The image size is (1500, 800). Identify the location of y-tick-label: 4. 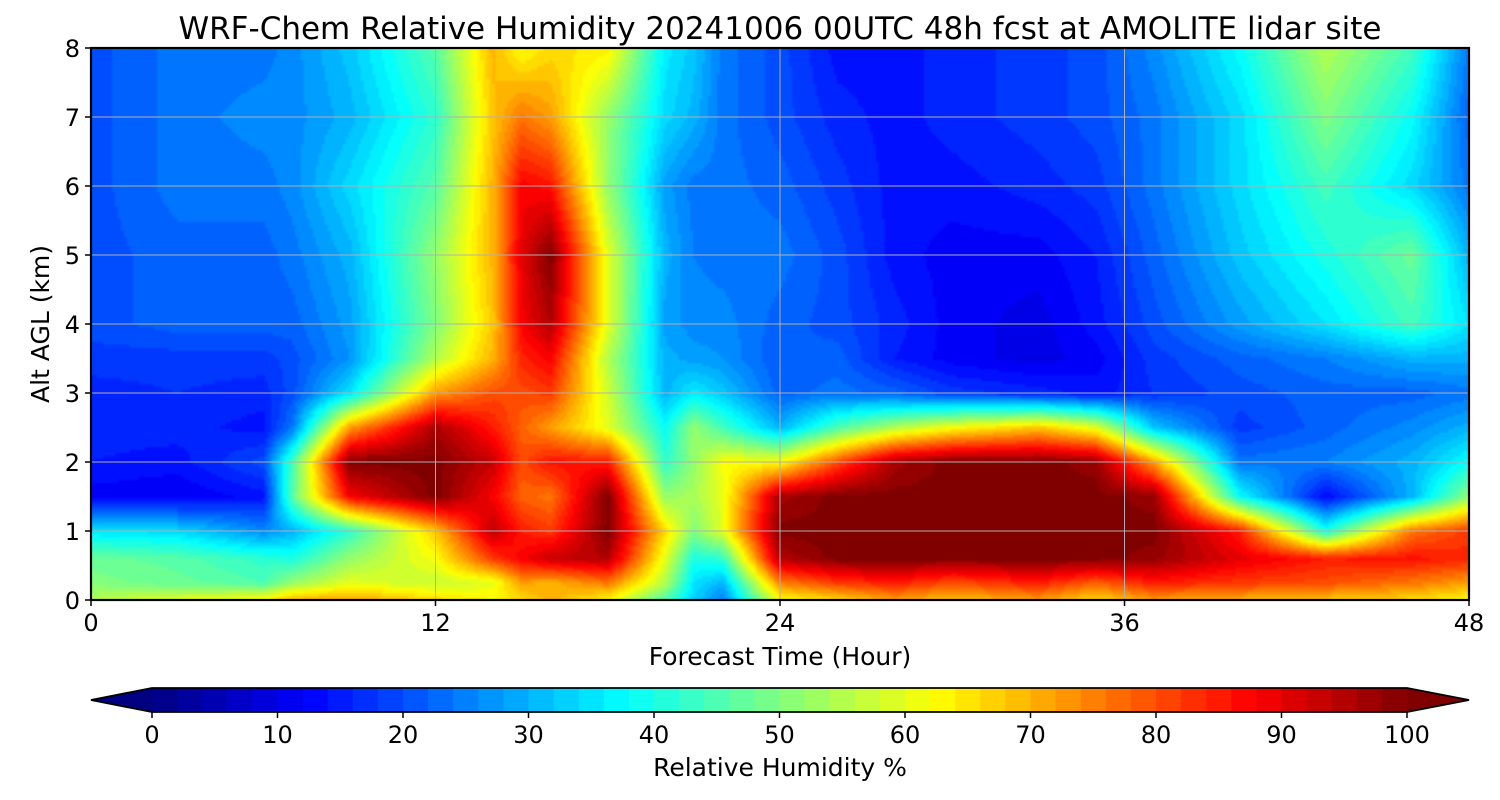
(72, 325).